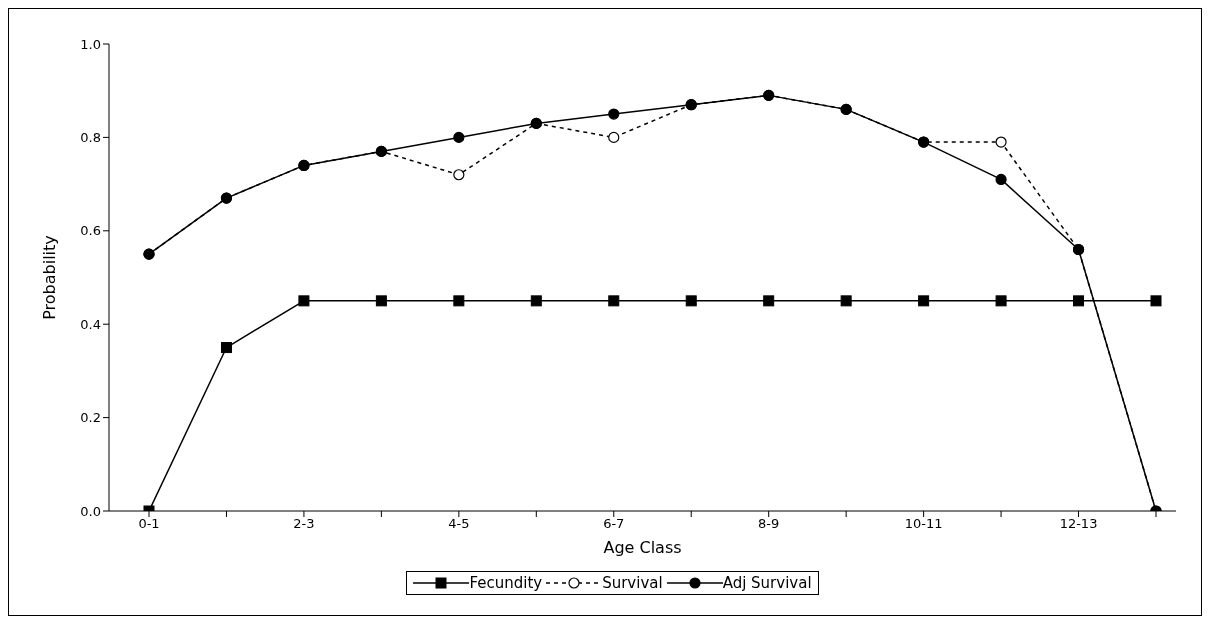 This screenshot has height=624, width=1210. I want to click on x-axis-title: Age Class, so click(642, 547).